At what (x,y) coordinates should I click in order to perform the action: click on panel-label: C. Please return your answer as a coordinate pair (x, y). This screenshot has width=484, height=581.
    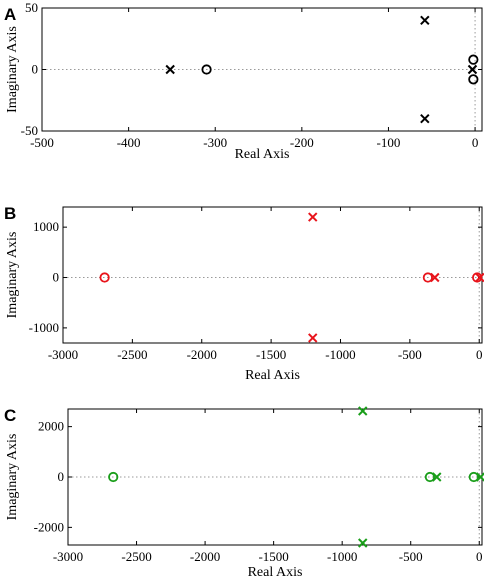
    Looking at the image, I should click on (10, 415).